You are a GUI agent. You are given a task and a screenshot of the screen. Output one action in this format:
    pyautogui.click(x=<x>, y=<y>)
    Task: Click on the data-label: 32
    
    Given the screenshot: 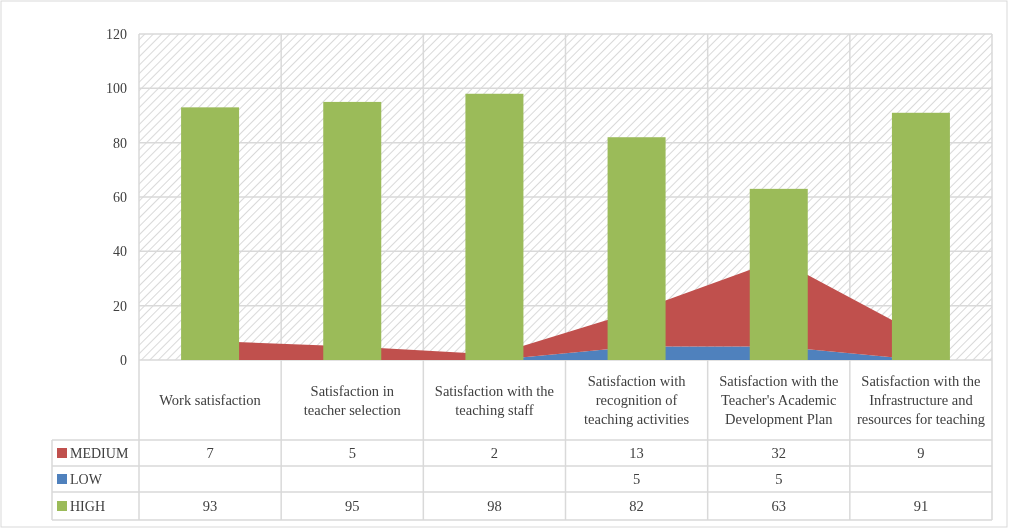 What is the action you would take?
    pyautogui.click(x=778, y=453)
    